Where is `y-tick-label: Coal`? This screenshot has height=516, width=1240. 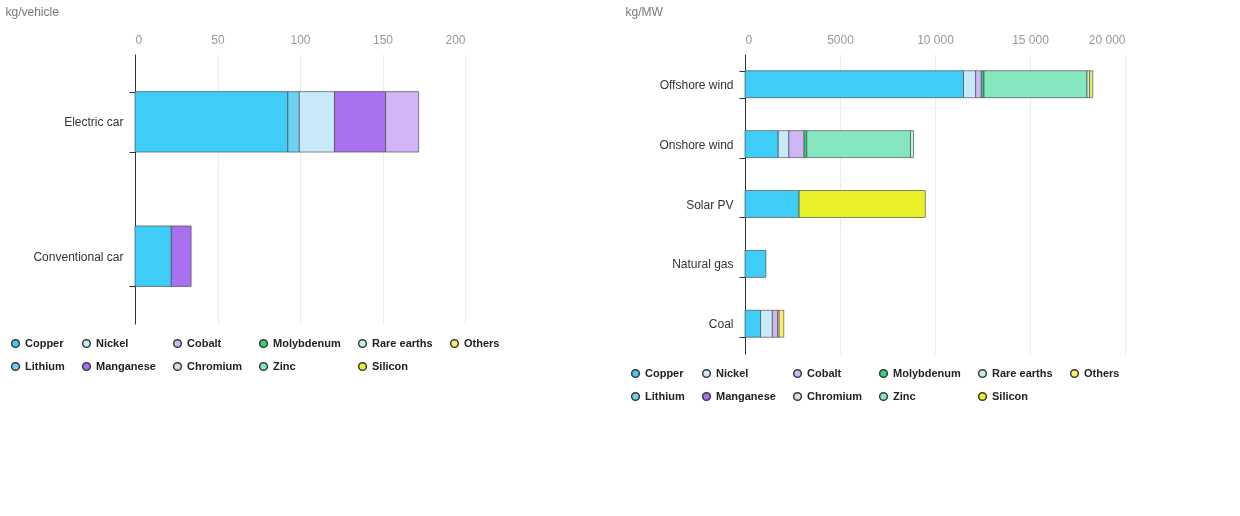 y-tick-label: Coal is located at coordinates (721, 324).